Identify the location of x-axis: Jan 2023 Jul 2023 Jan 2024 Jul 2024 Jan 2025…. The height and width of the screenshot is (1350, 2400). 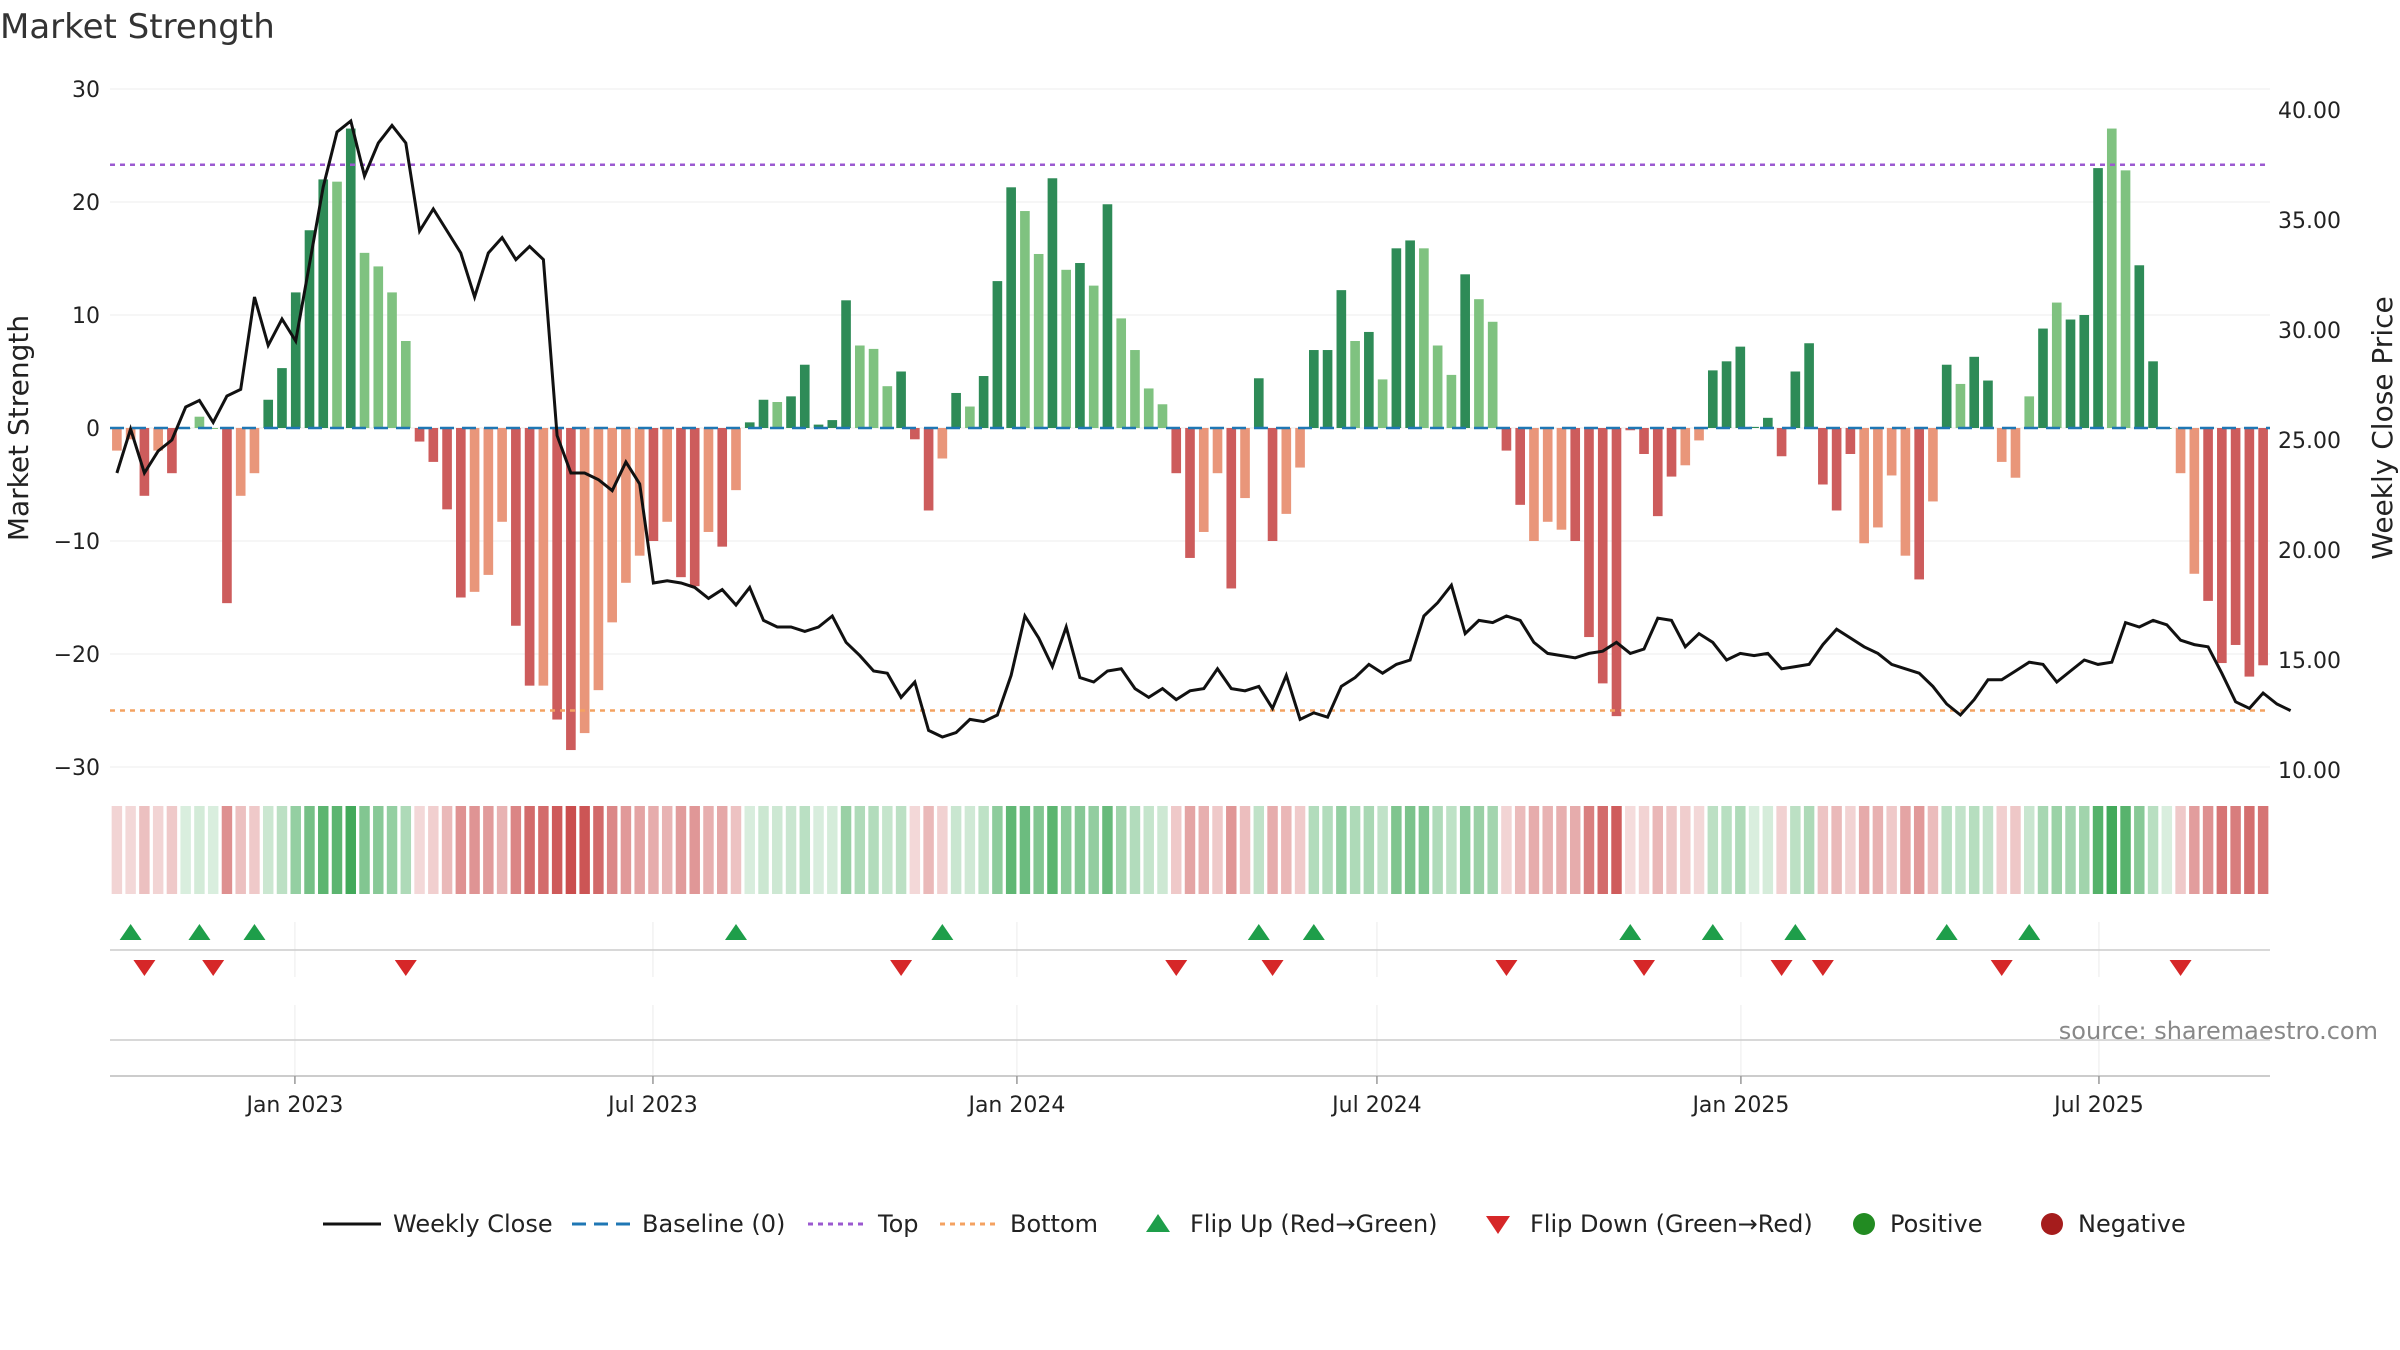
(1190, 1096).